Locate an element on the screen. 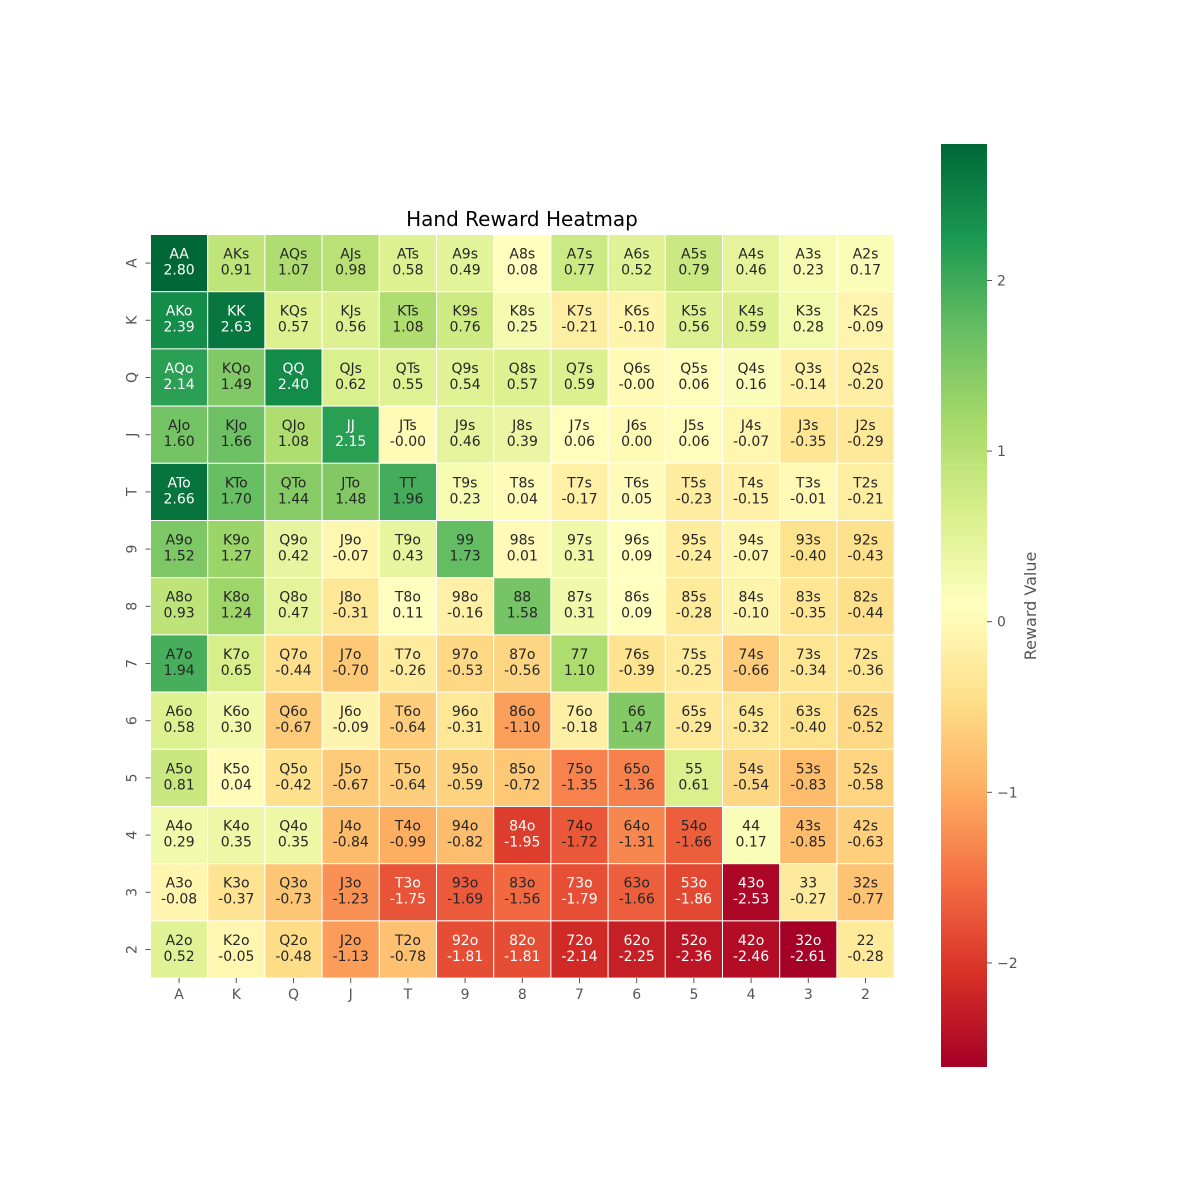 This screenshot has height=1200, width=1200. heatmap-cell: T4s-0.15 is located at coordinates (751, 491).